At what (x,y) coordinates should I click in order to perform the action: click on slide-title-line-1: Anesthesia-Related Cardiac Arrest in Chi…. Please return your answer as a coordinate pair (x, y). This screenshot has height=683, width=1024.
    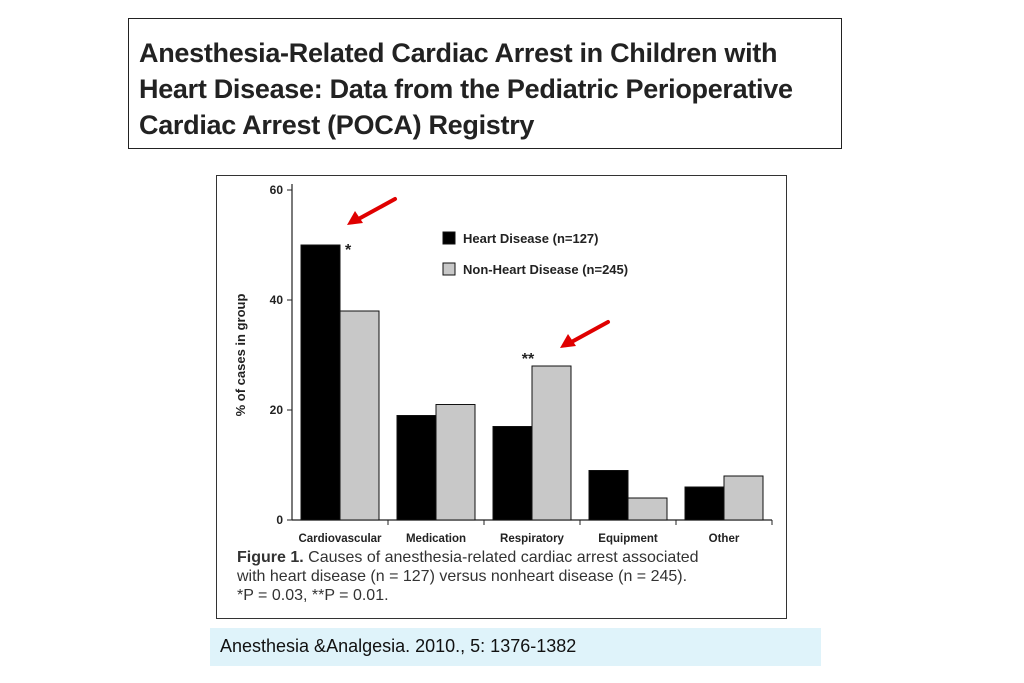
    Looking at the image, I should click on (458, 53).